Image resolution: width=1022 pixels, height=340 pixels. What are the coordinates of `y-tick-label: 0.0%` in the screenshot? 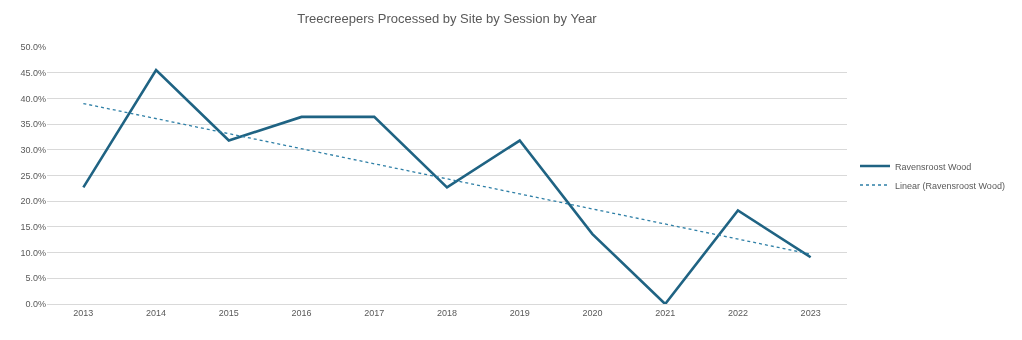 It's located at (35, 304).